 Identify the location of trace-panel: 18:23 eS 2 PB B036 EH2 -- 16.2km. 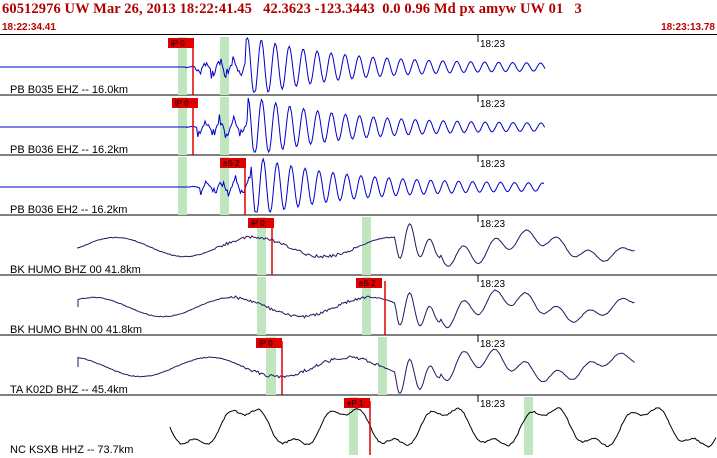
(358, 185).